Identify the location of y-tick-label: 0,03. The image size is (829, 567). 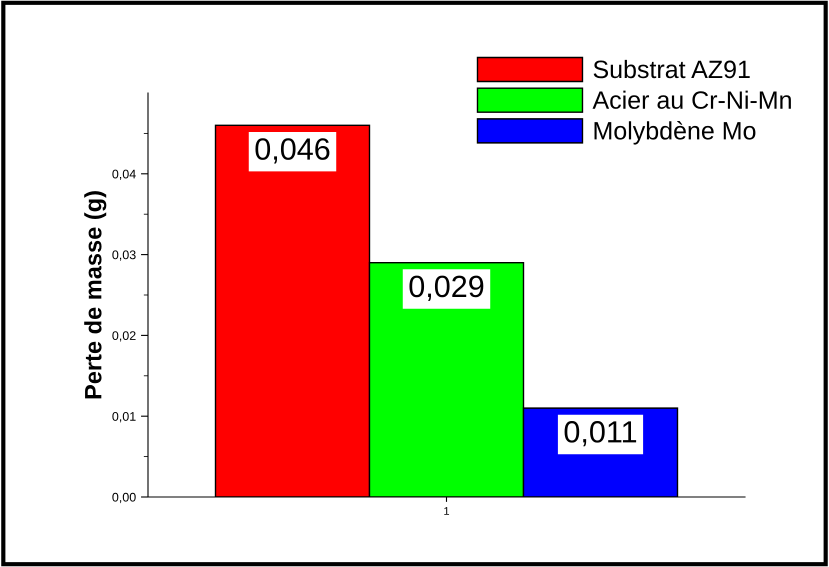
(124, 255).